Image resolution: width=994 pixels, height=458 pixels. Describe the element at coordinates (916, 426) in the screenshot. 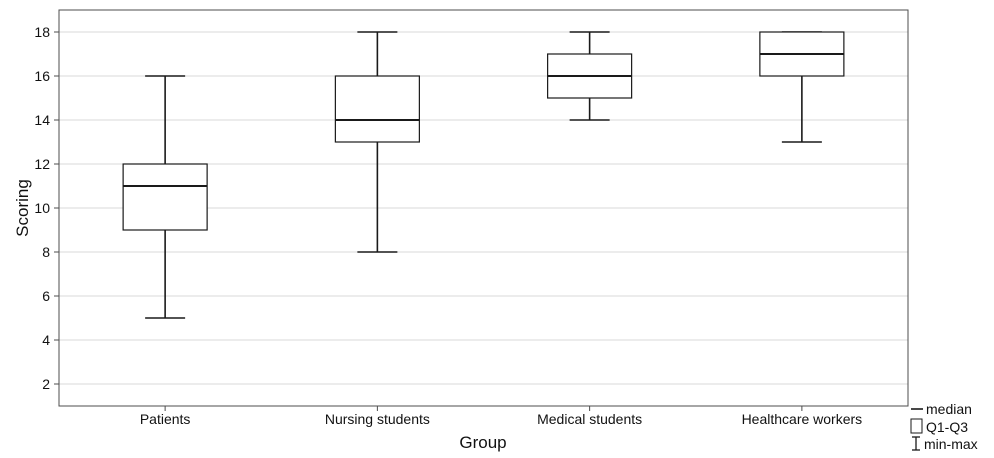

I see `legend-box-symbol` at that location.